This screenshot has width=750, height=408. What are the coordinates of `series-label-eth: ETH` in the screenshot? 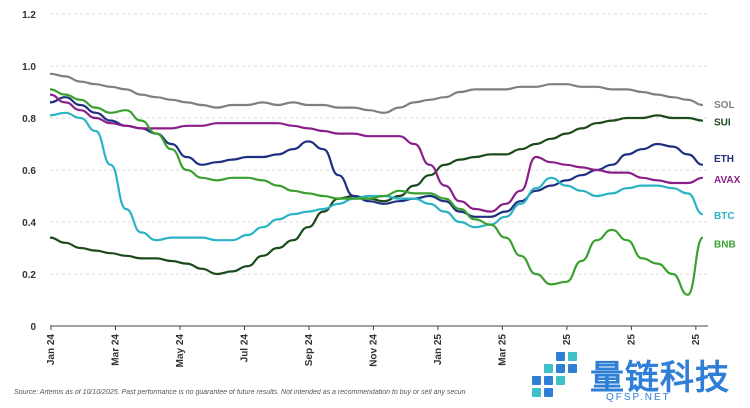 It's located at (724, 159).